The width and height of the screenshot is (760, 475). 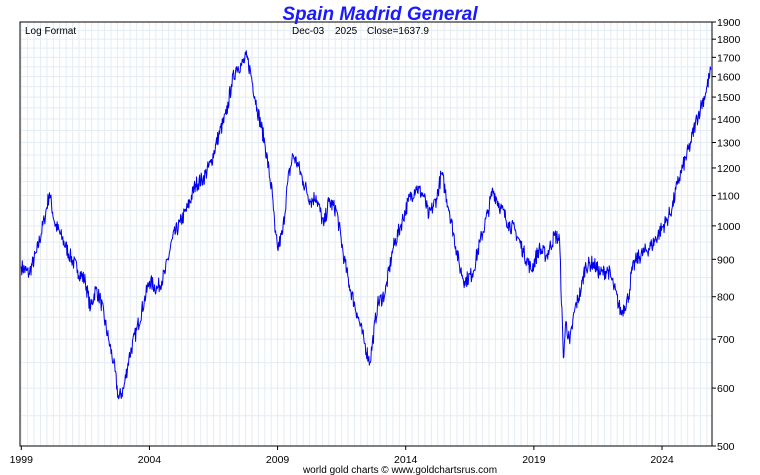 What do you see at coordinates (726, 298) in the screenshot?
I see `y-tick-label: 800` at bounding box center [726, 298].